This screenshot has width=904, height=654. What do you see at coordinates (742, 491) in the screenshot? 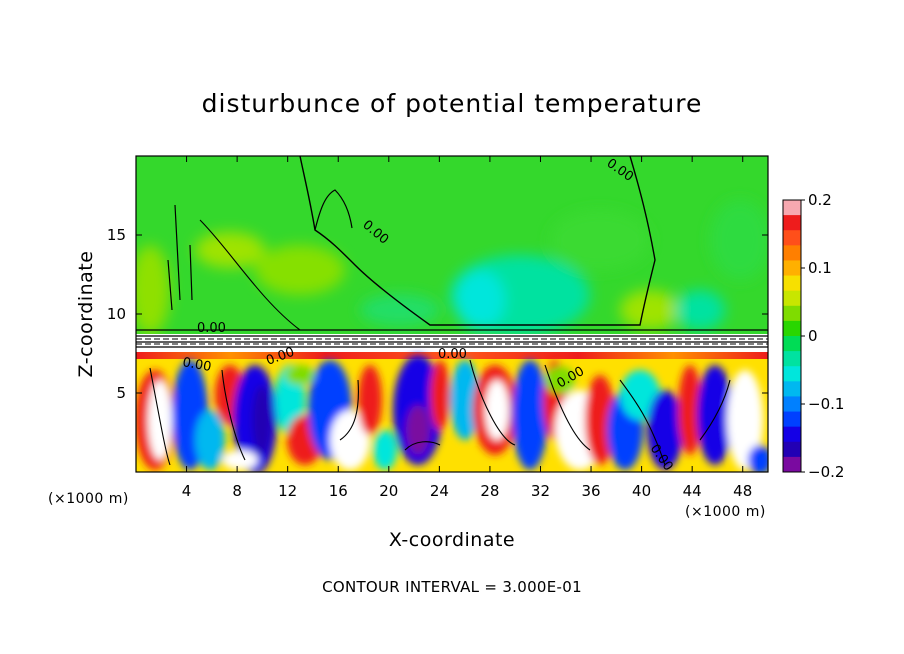
I see `x-tick-label: 48` at bounding box center [742, 491].